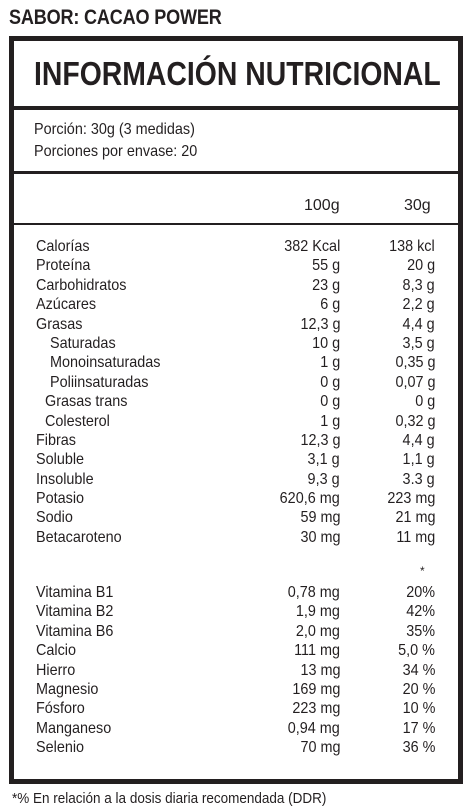 This screenshot has height=812, width=473. I want to click on vitamin-row: Fósforo 223 mg 10 %, so click(236, 708).